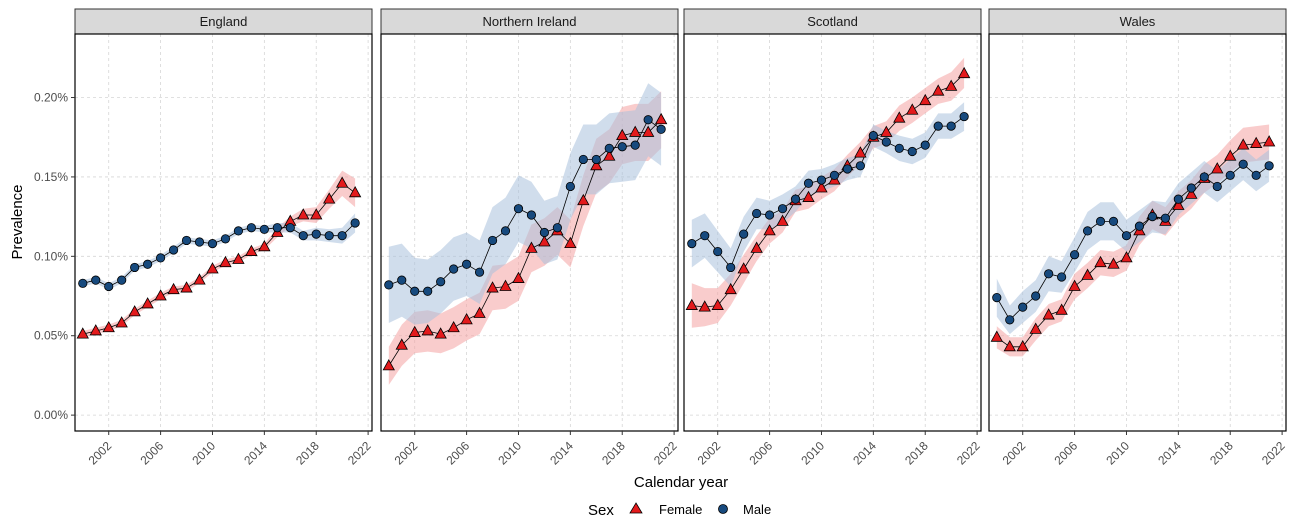  I want to click on y-axis: 0.00% 0.05% 0.10% 0.15% 0.20%, so click(54, 256).